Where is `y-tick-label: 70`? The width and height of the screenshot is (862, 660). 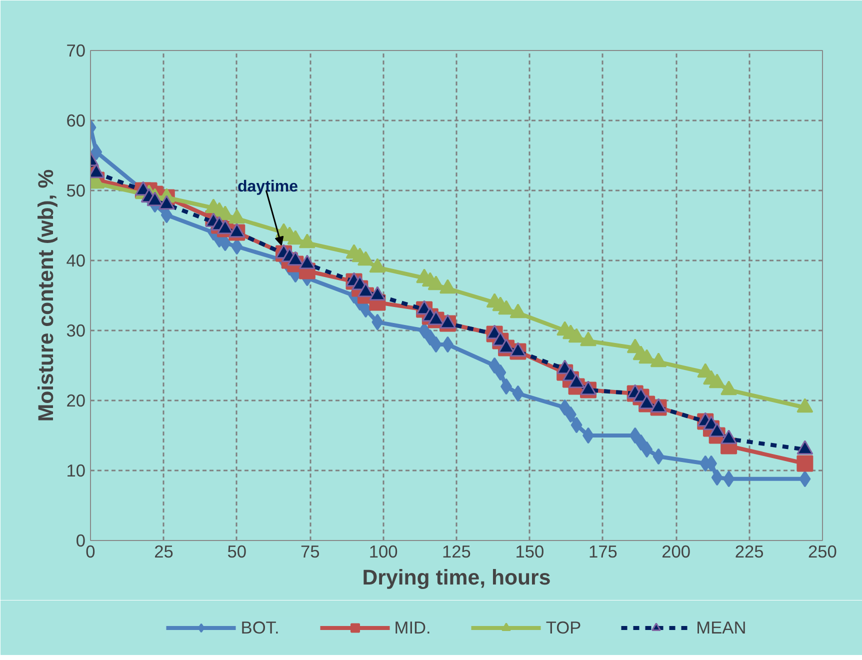
y-tick-label: 70 is located at coordinates (76, 50).